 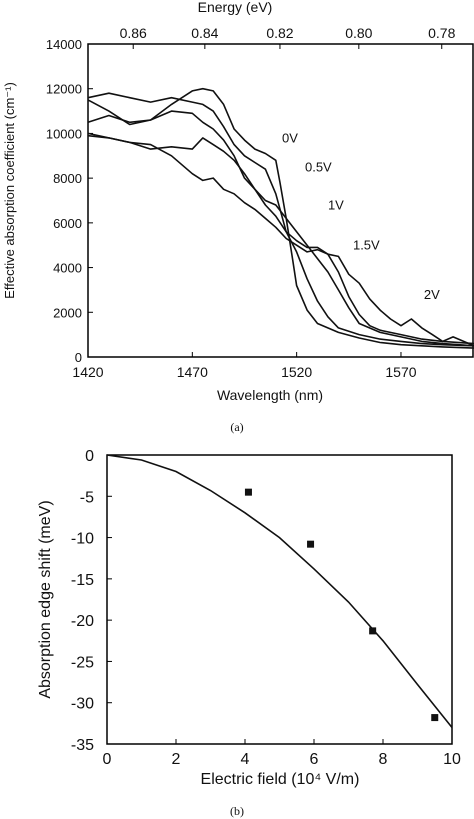 I want to click on panel-b-x-ticks: 0 2 4 6 8 10, so click(x=282, y=753).